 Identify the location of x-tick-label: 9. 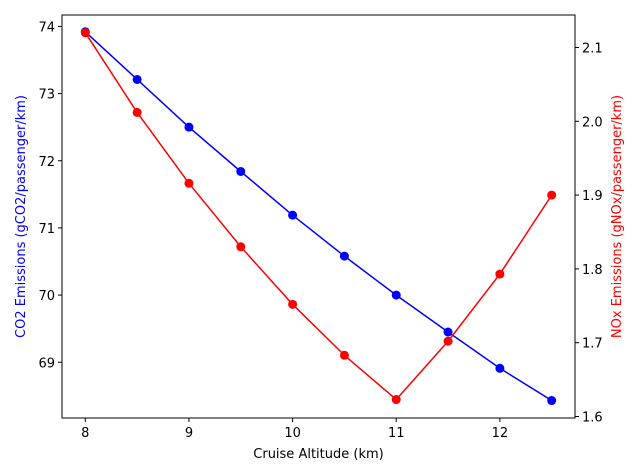
(189, 433).